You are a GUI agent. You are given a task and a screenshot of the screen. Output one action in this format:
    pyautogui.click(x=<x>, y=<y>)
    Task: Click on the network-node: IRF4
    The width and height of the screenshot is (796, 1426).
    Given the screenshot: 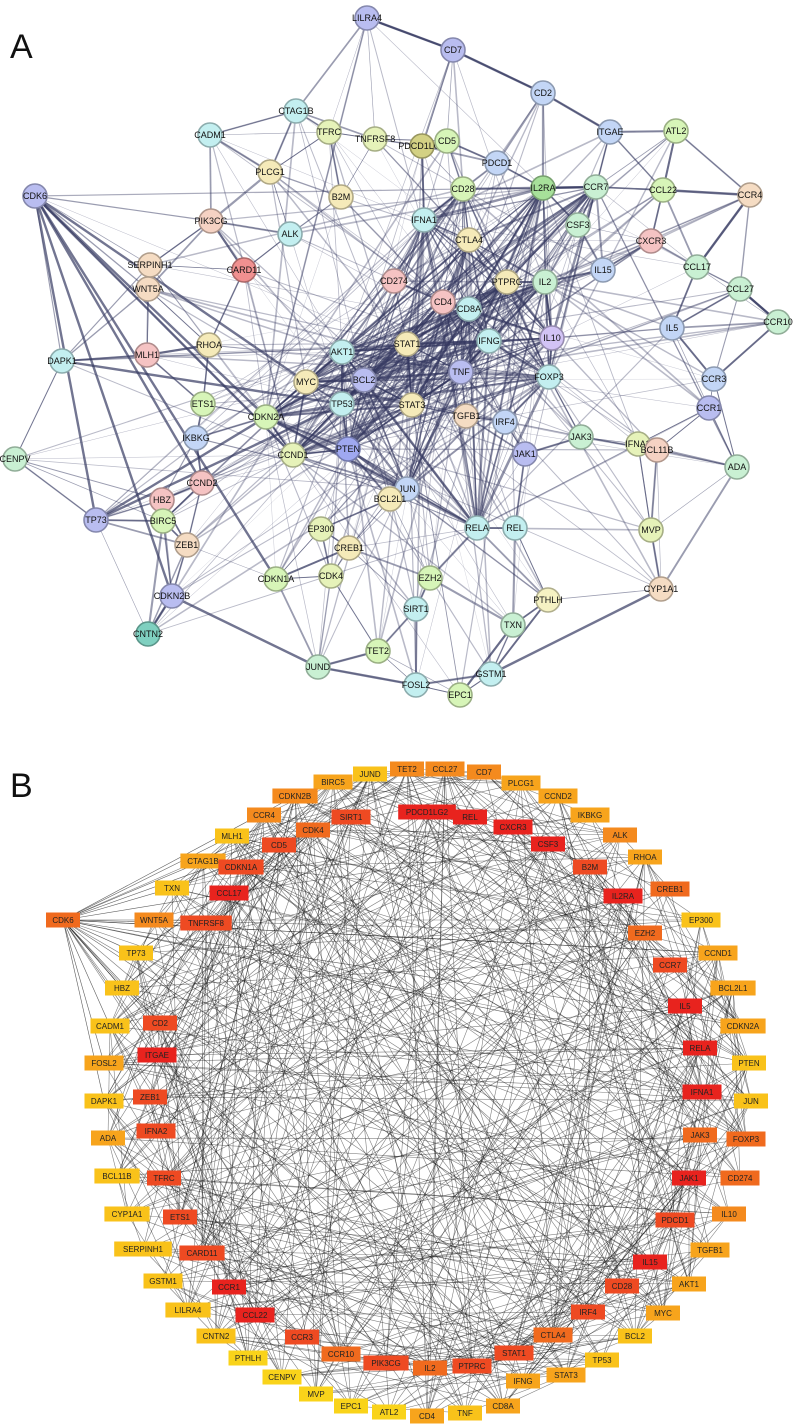 What is the action you would take?
    pyautogui.click(x=505, y=422)
    